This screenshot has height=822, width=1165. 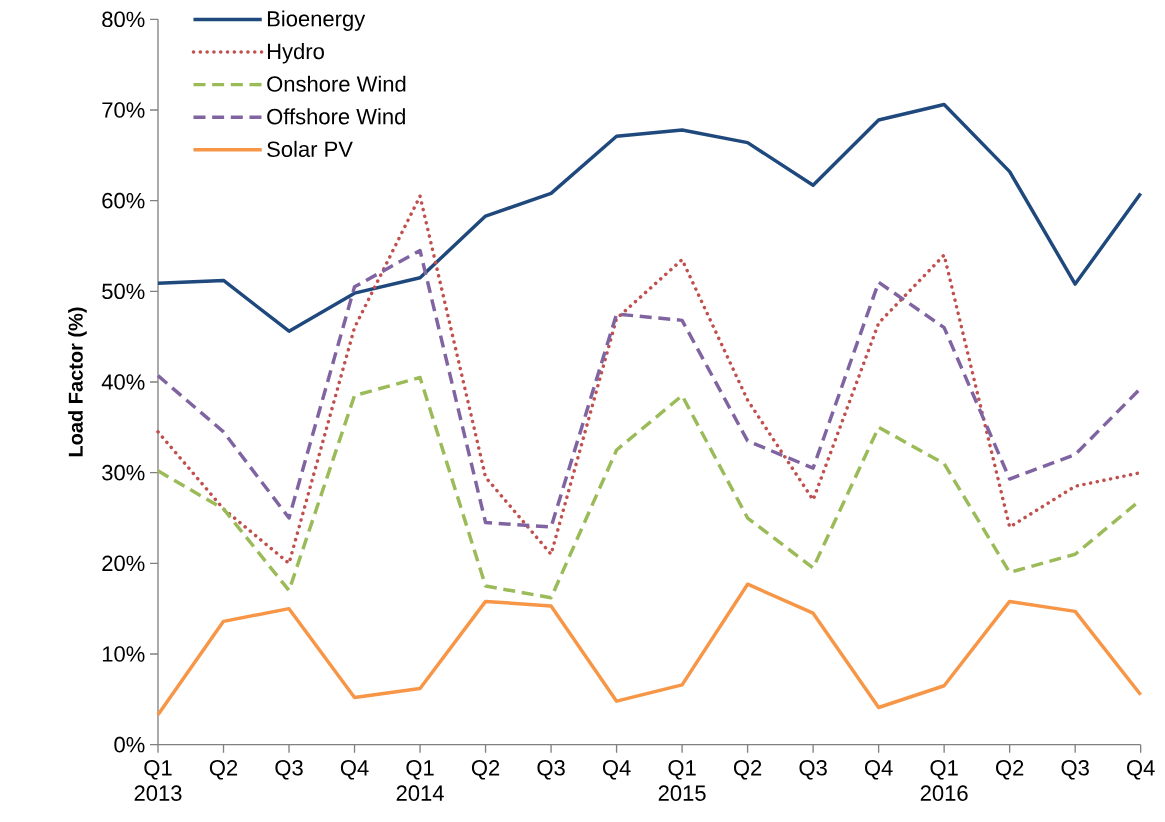 What do you see at coordinates (123, 563) in the screenshot?
I see `y-tick-label: 20%` at bounding box center [123, 563].